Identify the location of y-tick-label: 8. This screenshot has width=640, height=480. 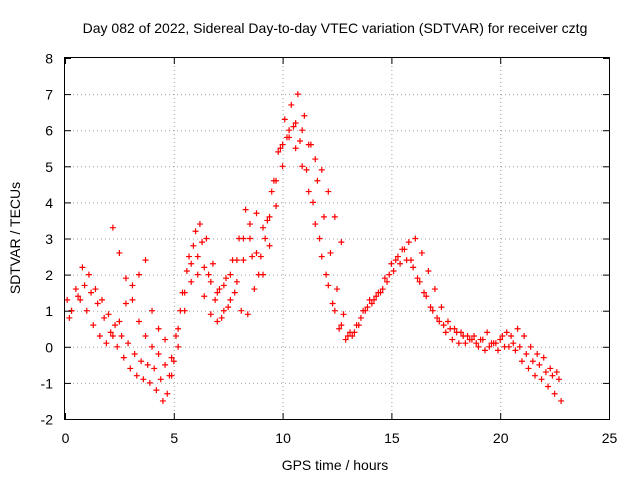
(49, 59).